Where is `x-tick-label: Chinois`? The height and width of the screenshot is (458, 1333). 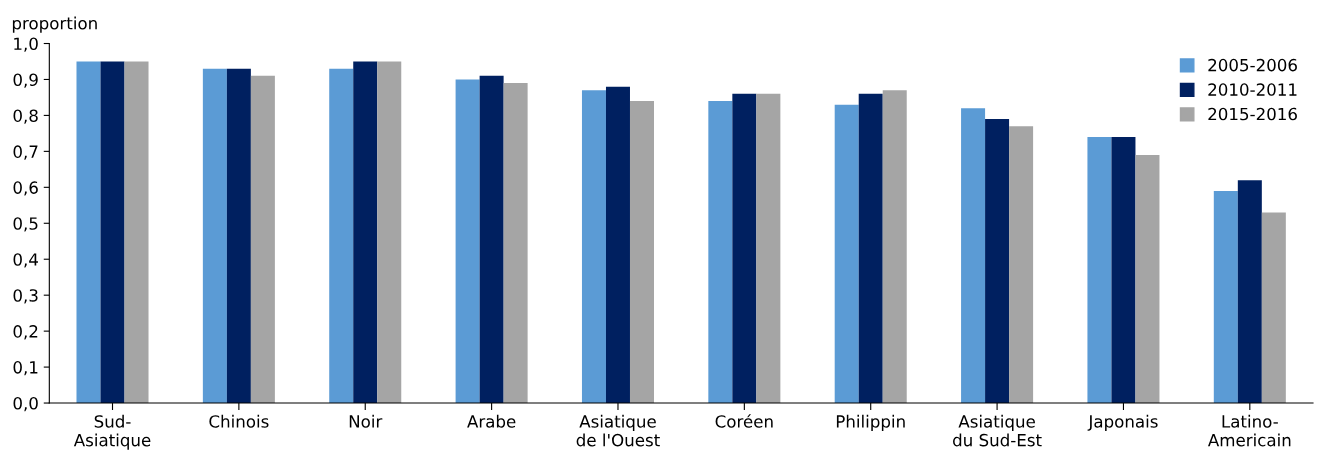 x-tick-label: Chinois is located at coordinates (239, 421).